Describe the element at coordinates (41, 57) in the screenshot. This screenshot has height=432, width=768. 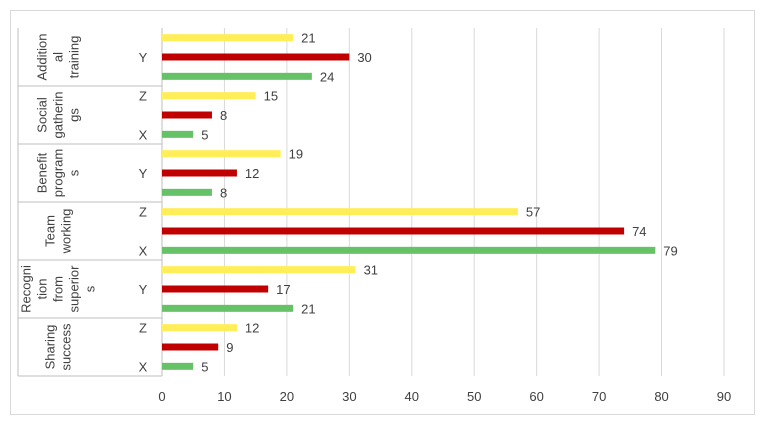
I see `group-label: Addition` at that location.